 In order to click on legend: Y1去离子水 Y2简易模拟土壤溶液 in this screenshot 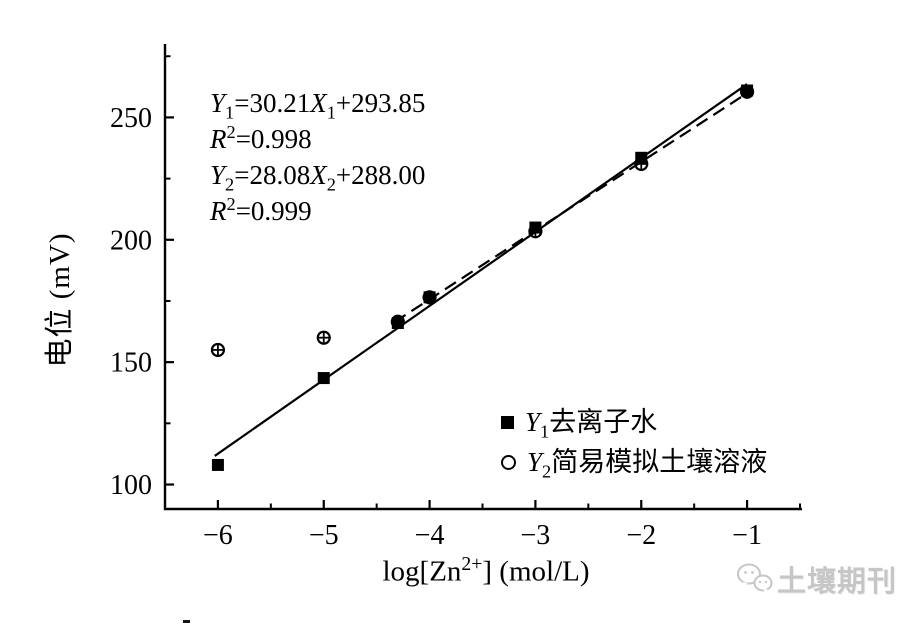, I will do `click(634, 442)`.